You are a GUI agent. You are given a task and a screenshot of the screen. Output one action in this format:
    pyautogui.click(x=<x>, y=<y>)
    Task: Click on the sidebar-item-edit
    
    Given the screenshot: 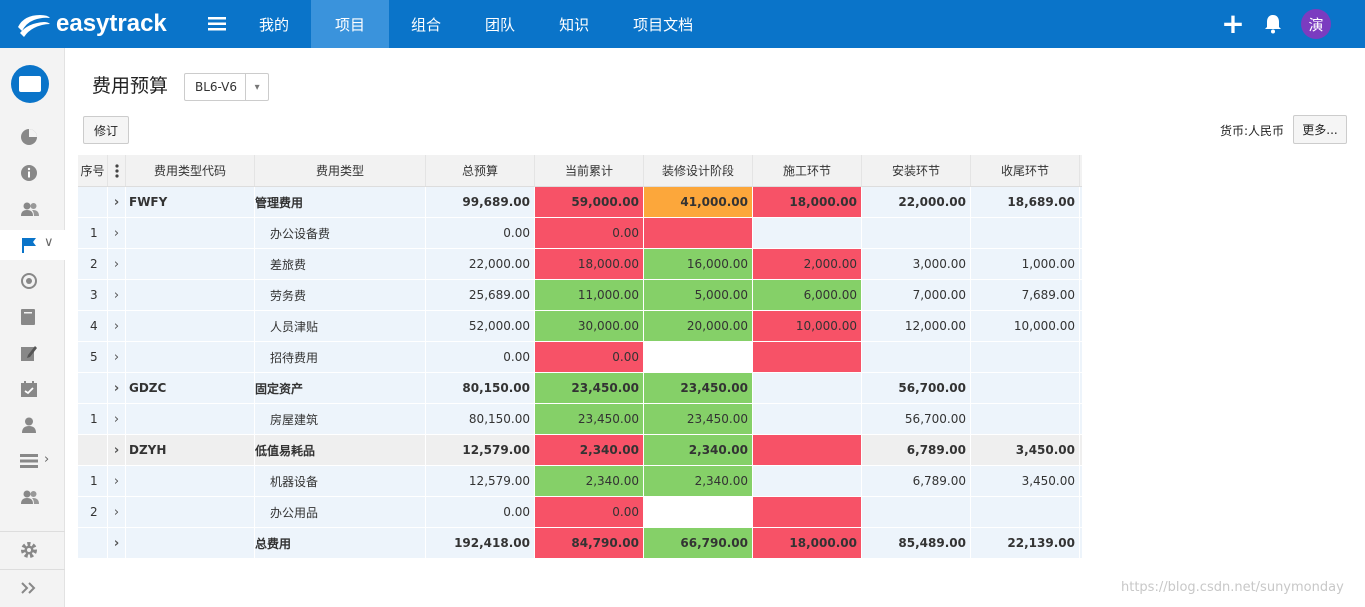 What is the action you would take?
    pyautogui.click(x=32, y=353)
    